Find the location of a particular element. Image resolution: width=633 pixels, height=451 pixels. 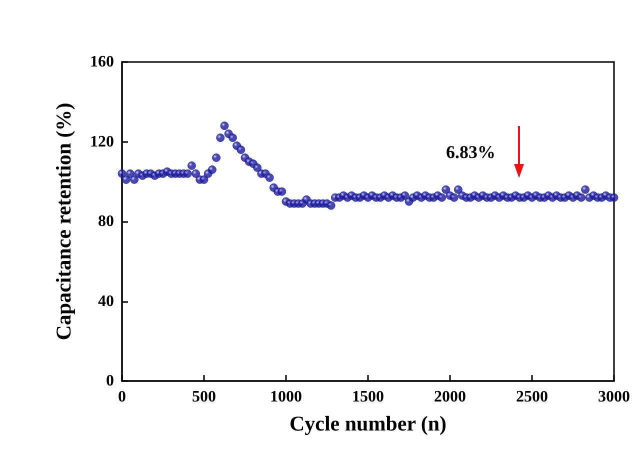

x-tick-label: 1500 is located at coordinates (368, 397).